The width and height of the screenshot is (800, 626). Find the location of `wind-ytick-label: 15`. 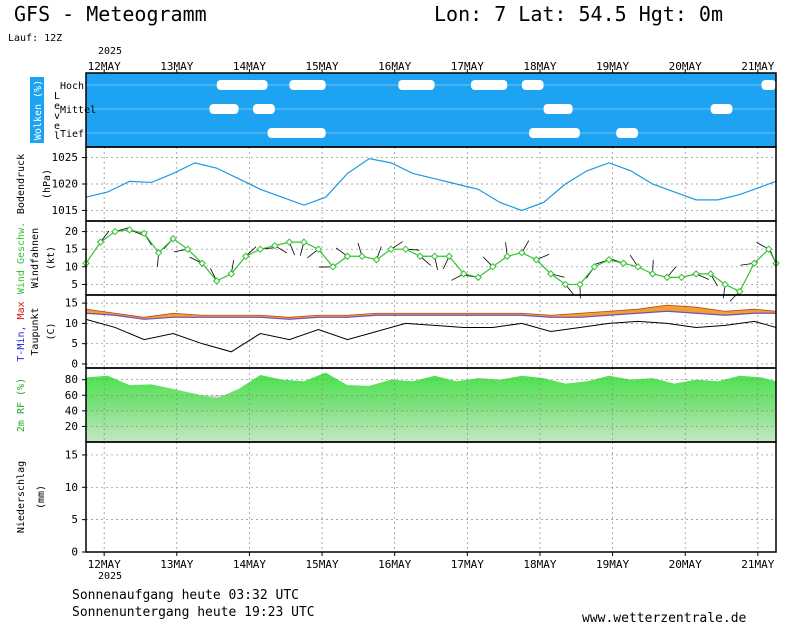

wind-ytick-label: 15 is located at coordinates (71, 249).